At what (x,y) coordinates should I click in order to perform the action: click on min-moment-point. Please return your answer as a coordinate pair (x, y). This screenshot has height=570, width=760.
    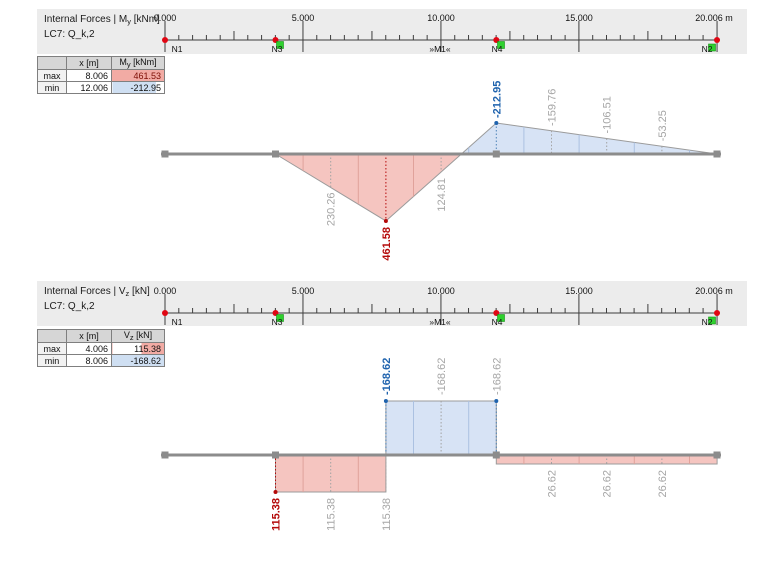
    Looking at the image, I should click on (496, 123).